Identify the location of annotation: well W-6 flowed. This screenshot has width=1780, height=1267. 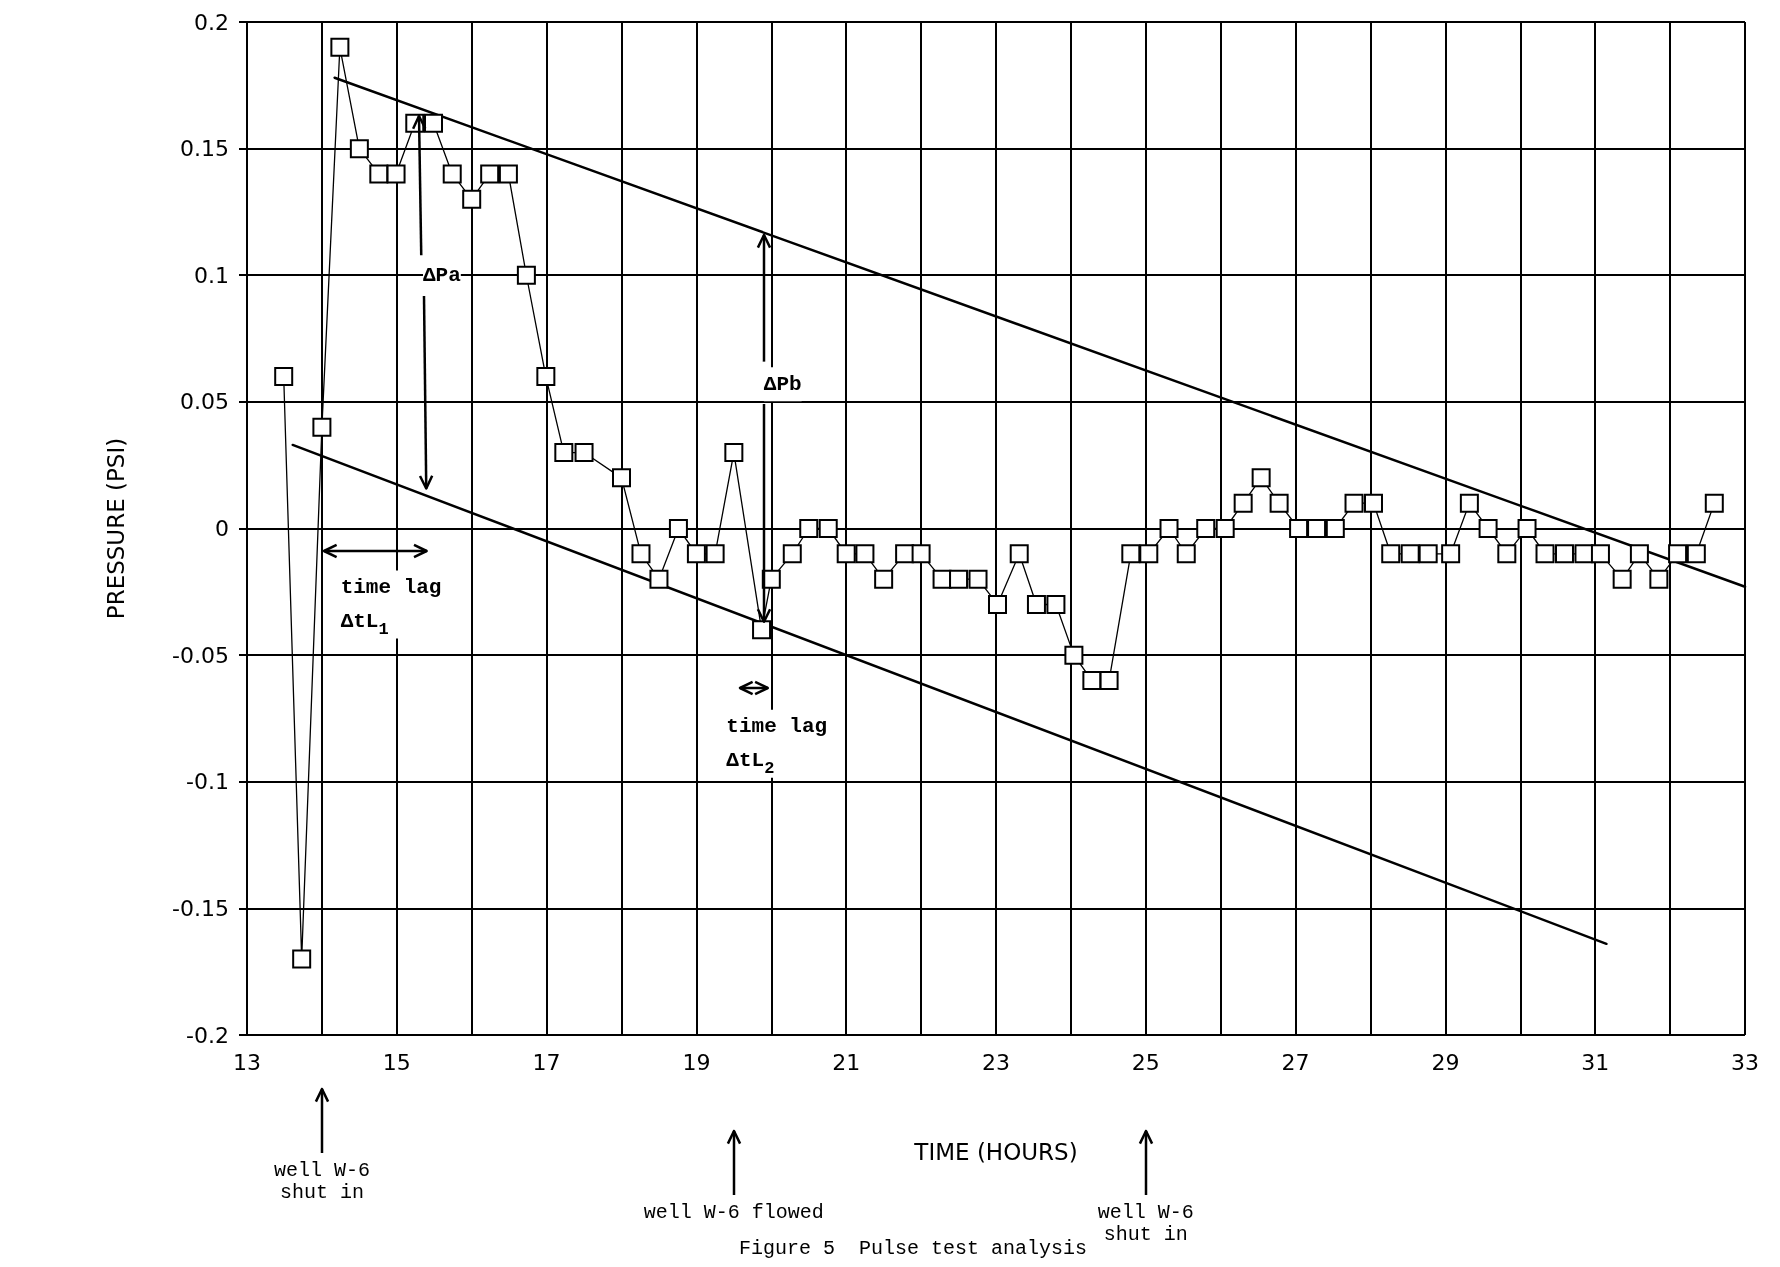
(733, 1212).